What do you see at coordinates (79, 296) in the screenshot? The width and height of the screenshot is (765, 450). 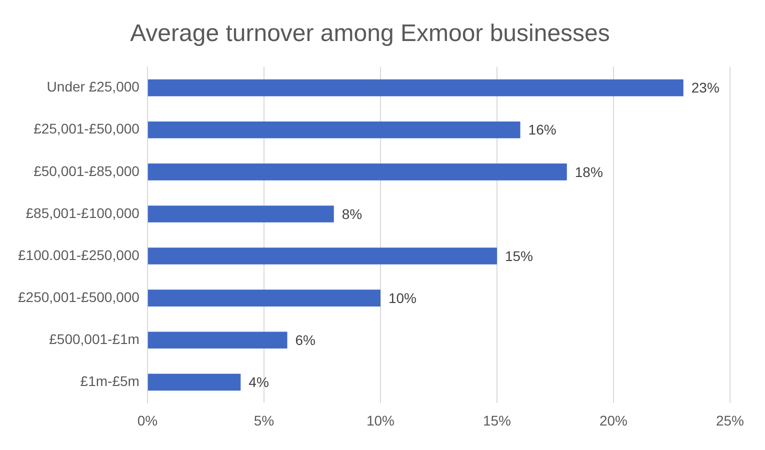 I see `y-tick-label: £250,001-£500,000` at bounding box center [79, 296].